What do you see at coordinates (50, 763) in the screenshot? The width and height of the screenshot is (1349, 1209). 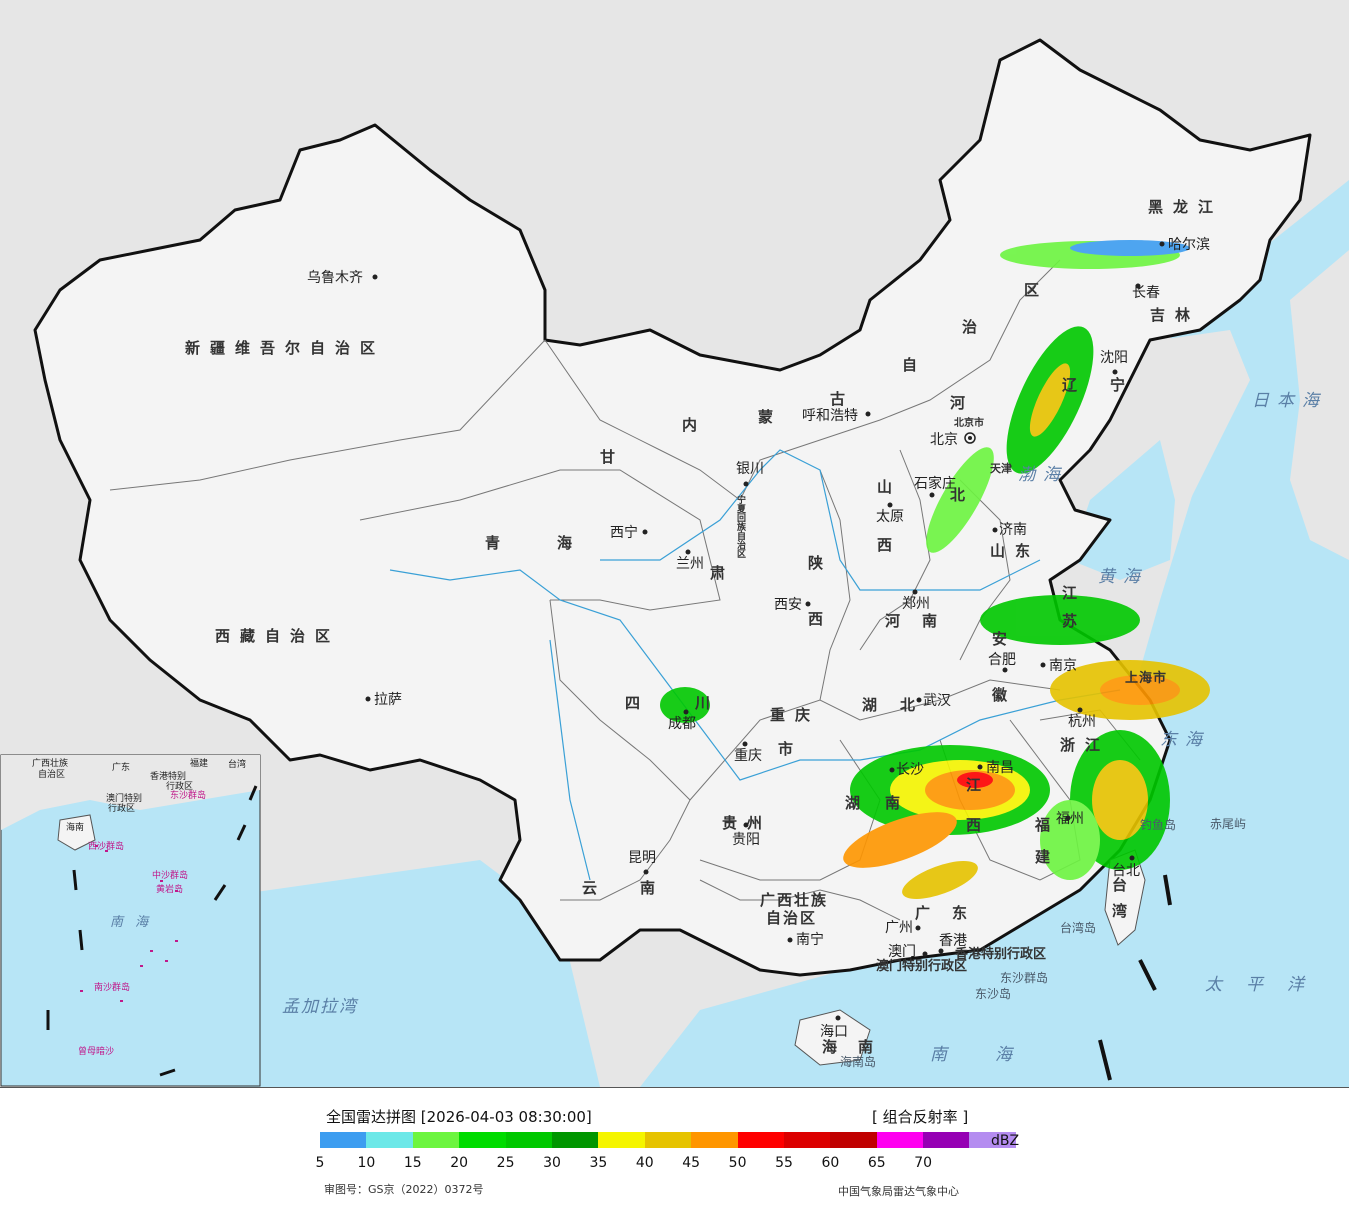 I see `inset-guangxi-1: 广西壮族` at bounding box center [50, 763].